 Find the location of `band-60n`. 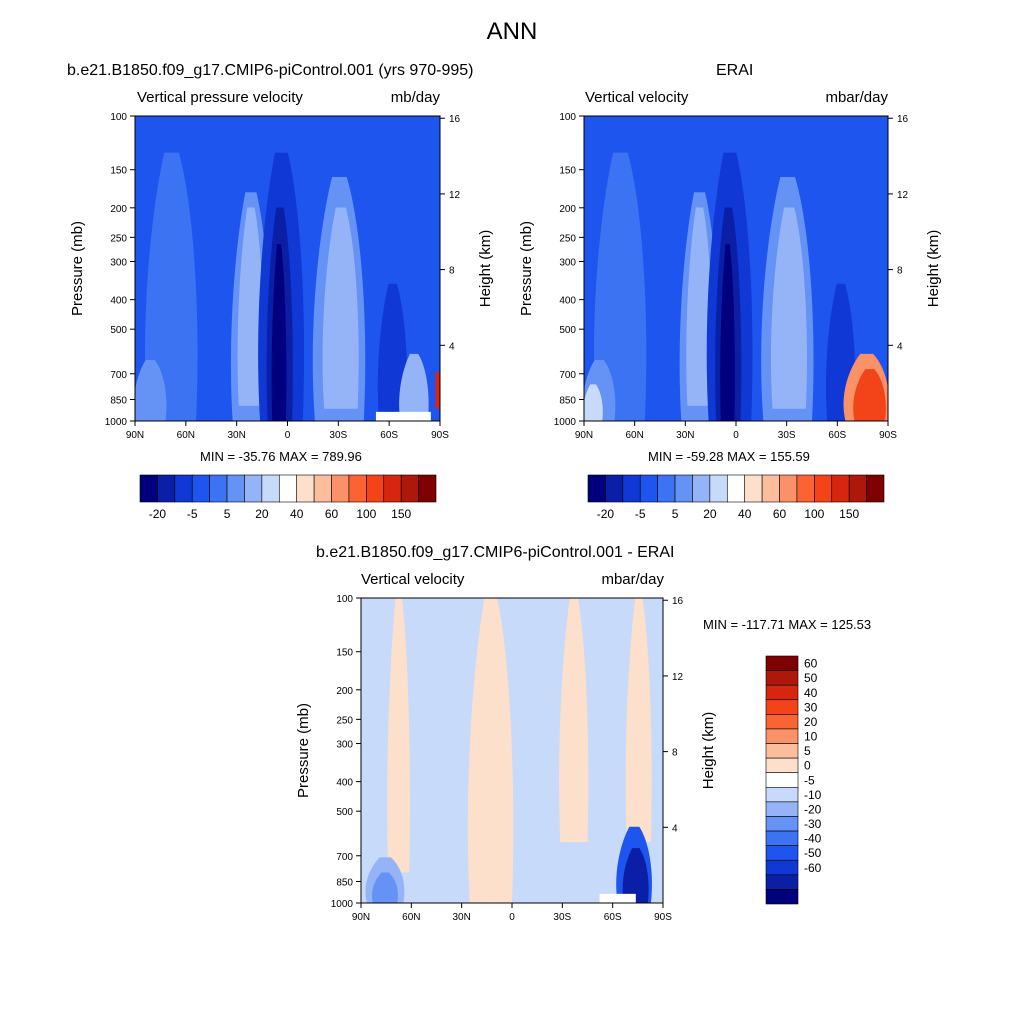

band-60n is located at coordinates (620, 286).